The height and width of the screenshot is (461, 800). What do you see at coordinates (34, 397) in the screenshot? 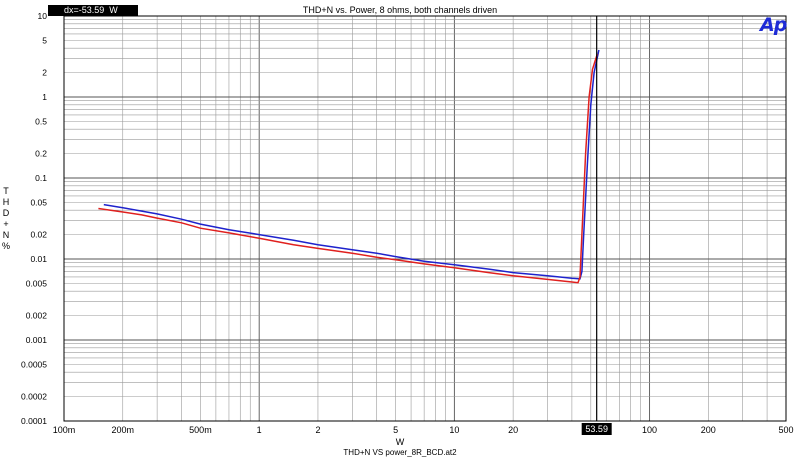
I see `y-tick-label: 0.0002` at bounding box center [34, 397].